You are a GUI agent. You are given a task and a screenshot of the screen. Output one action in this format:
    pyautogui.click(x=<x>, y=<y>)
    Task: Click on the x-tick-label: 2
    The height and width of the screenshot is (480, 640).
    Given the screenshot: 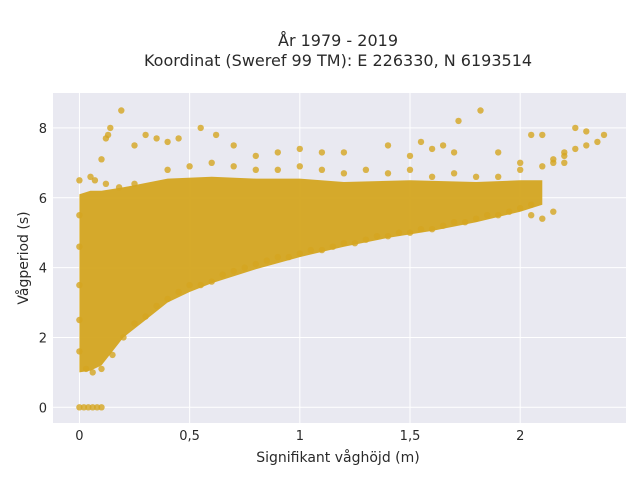 What is the action you would take?
    pyautogui.click(x=520, y=436)
    